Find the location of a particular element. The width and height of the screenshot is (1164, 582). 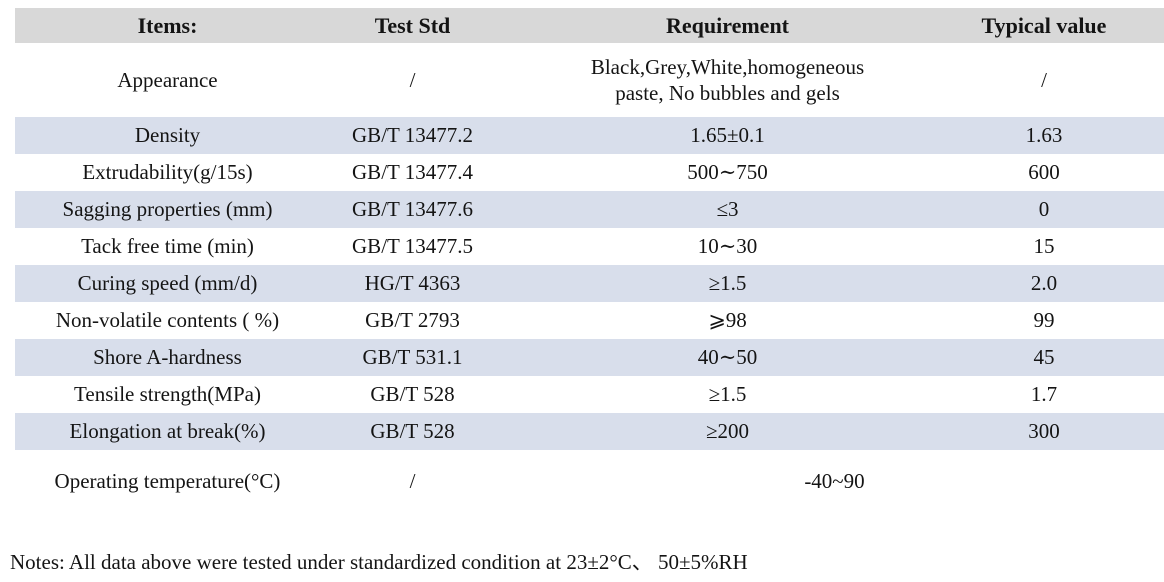

item-cell: Extrudability(g/15s) is located at coordinates (167, 172).